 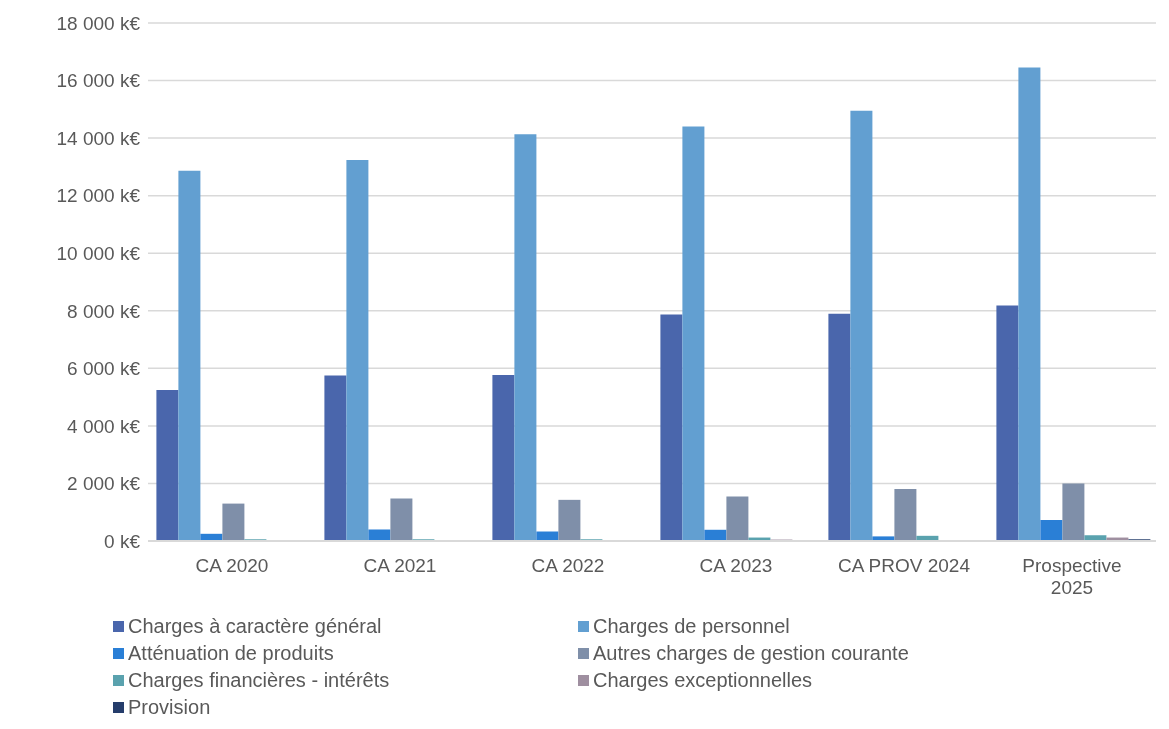 What do you see at coordinates (104, 426) in the screenshot?
I see `y-tick-label: 4 000 k€` at bounding box center [104, 426].